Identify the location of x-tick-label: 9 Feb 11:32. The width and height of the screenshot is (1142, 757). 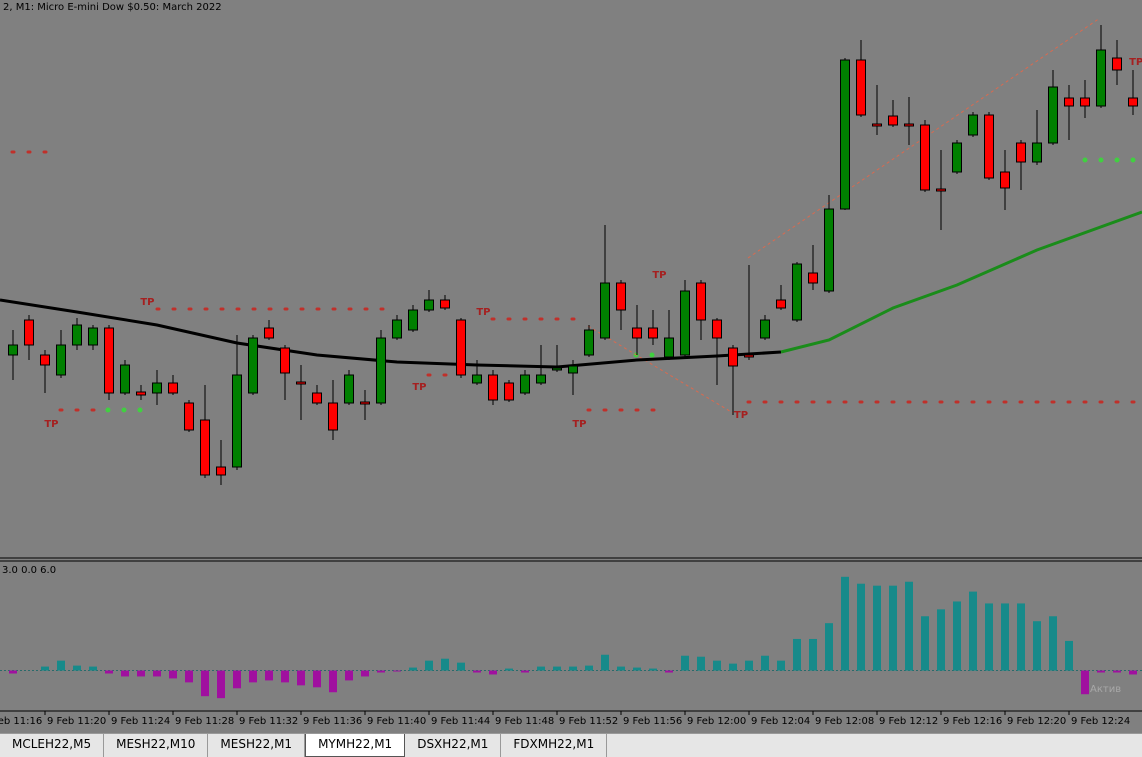
(268, 721).